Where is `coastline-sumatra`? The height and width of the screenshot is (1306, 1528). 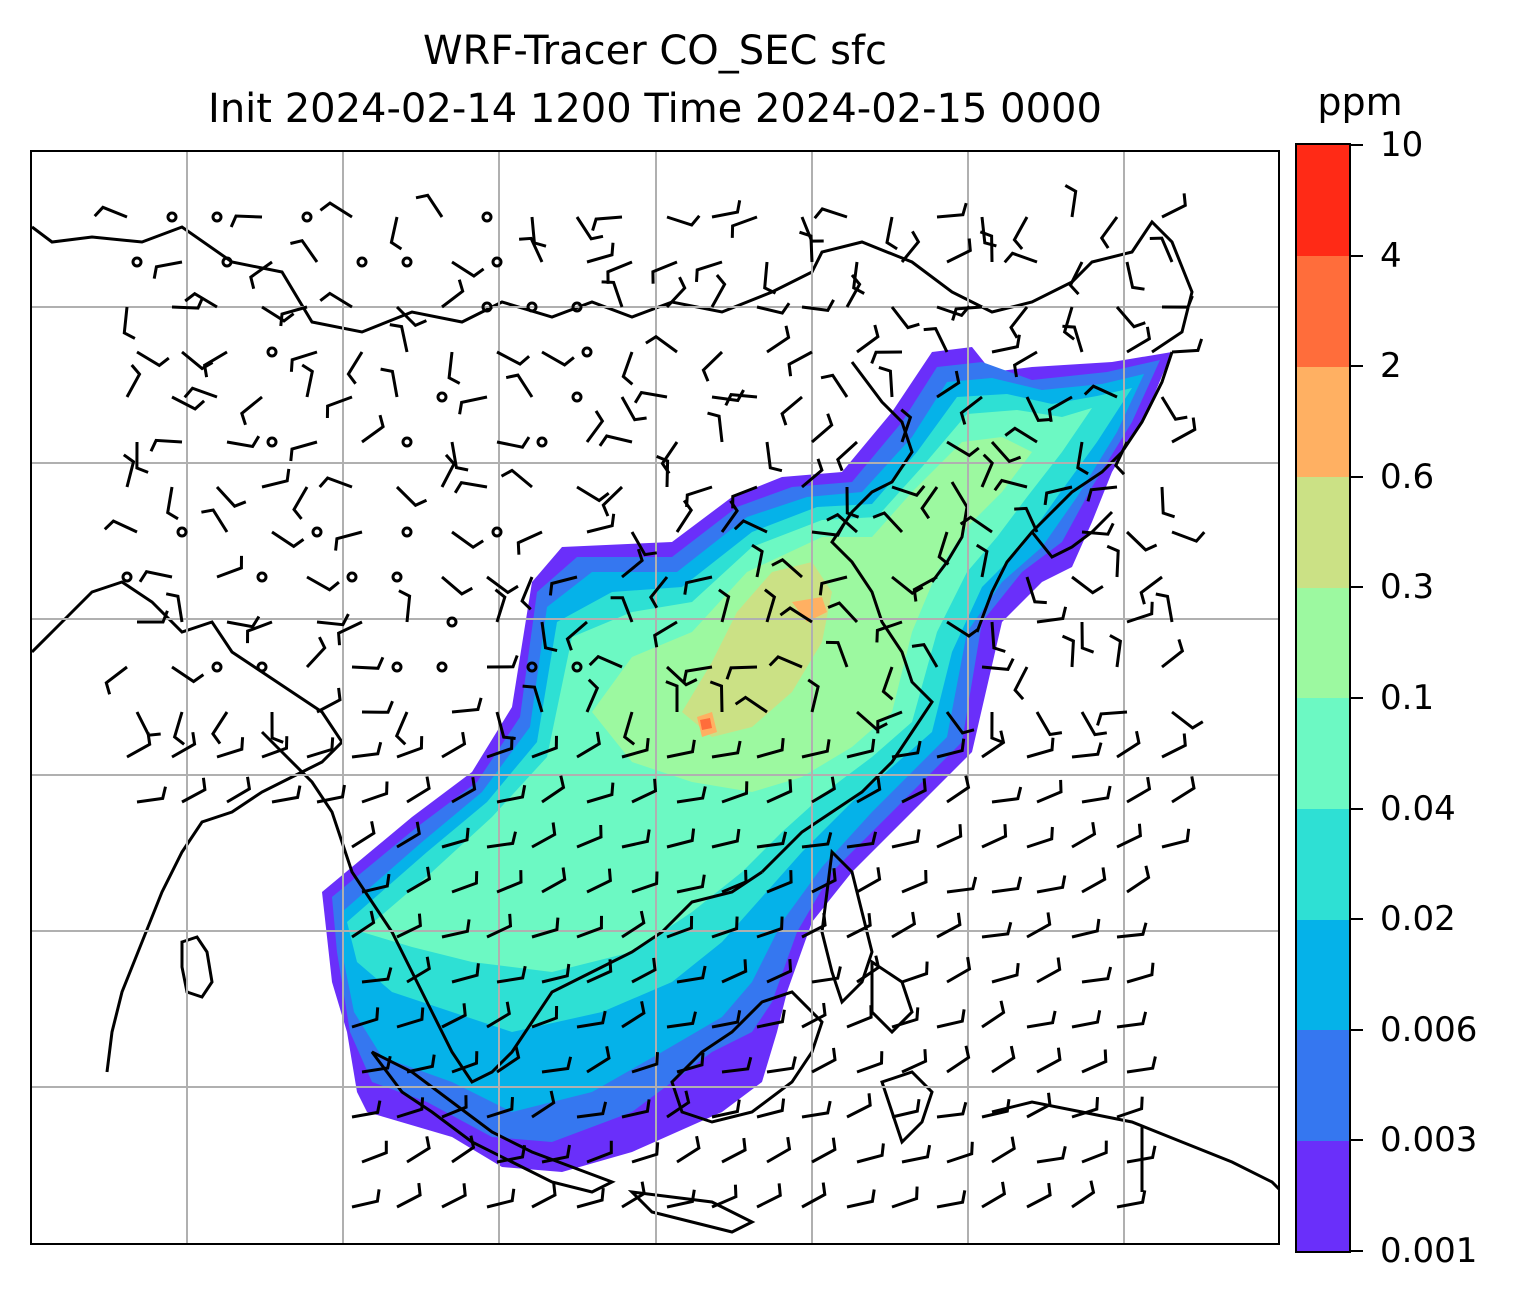 coastline-sumatra is located at coordinates (493, 1122).